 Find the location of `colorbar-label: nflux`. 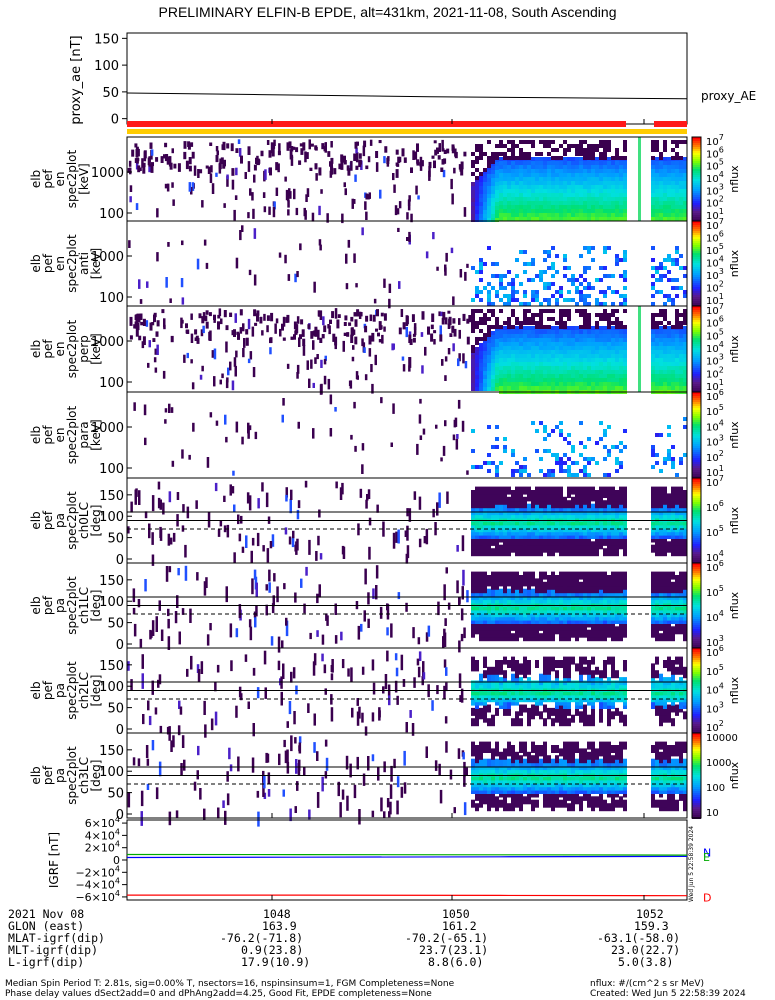

colorbar-label: nflux is located at coordinates (734, 179).